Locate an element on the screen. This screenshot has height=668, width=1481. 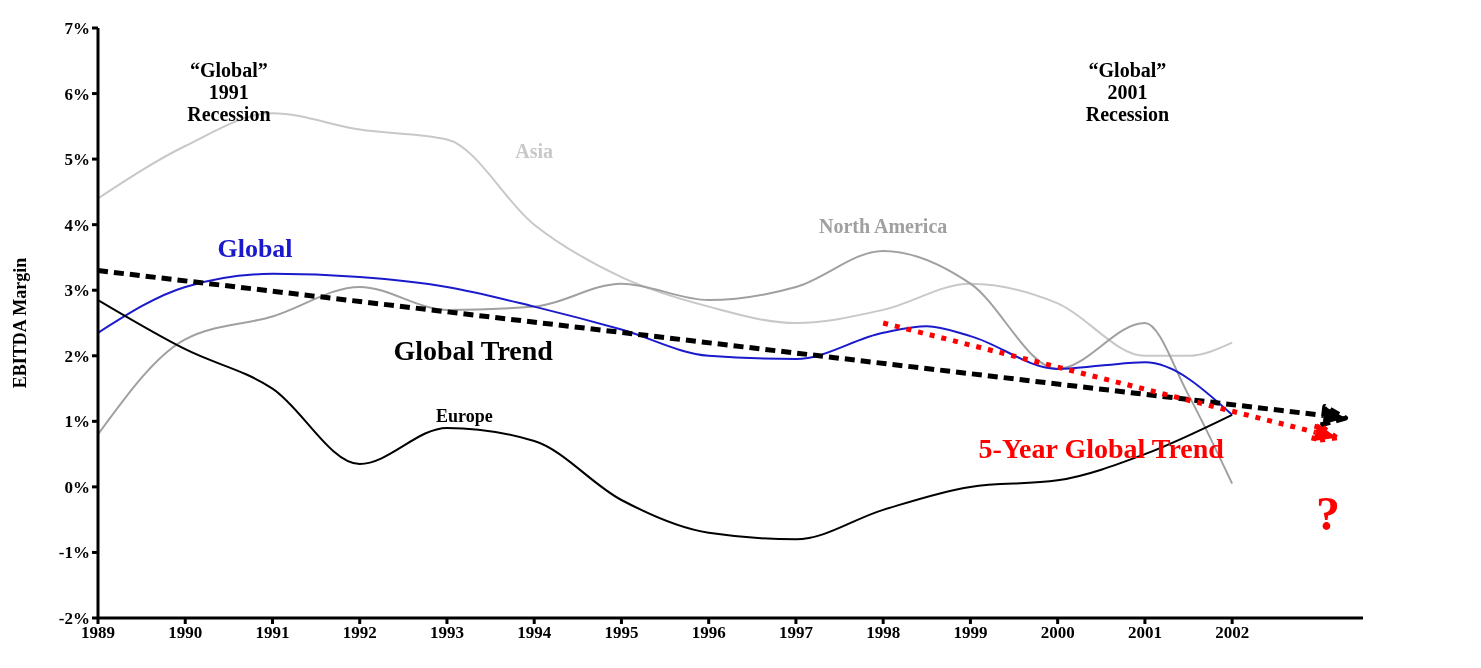
y-tick-label: 6% is located at coordinates (77, 94).